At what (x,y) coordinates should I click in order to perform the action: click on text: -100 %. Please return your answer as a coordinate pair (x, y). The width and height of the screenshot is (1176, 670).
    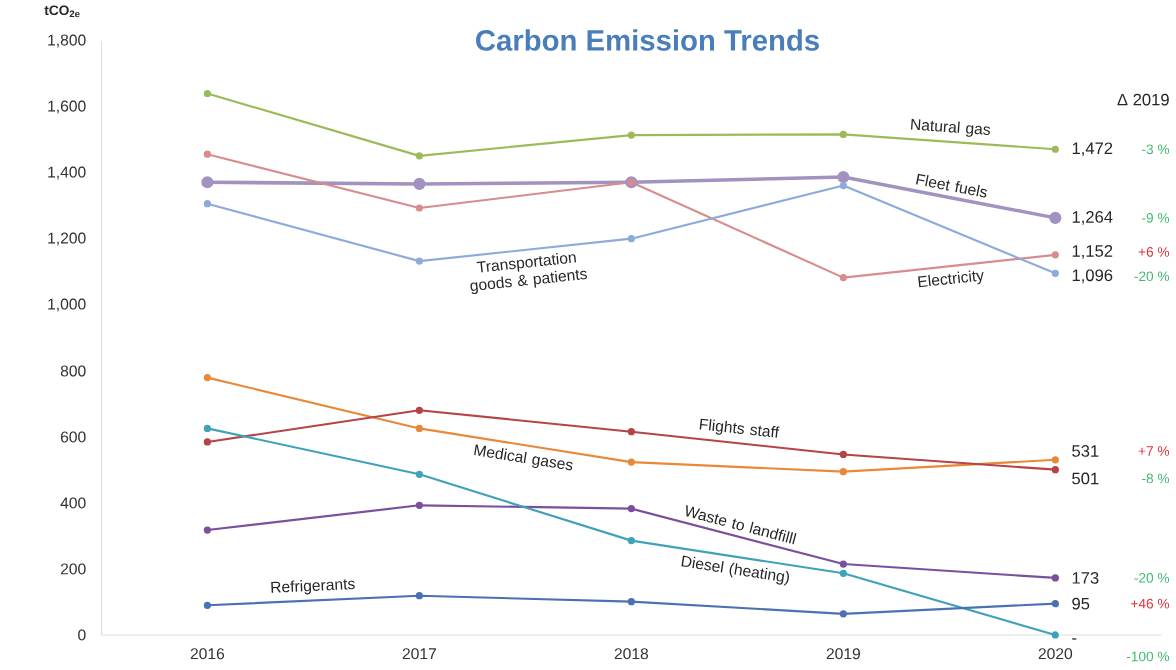
    Looking at the image, I should click on (1148, 656).